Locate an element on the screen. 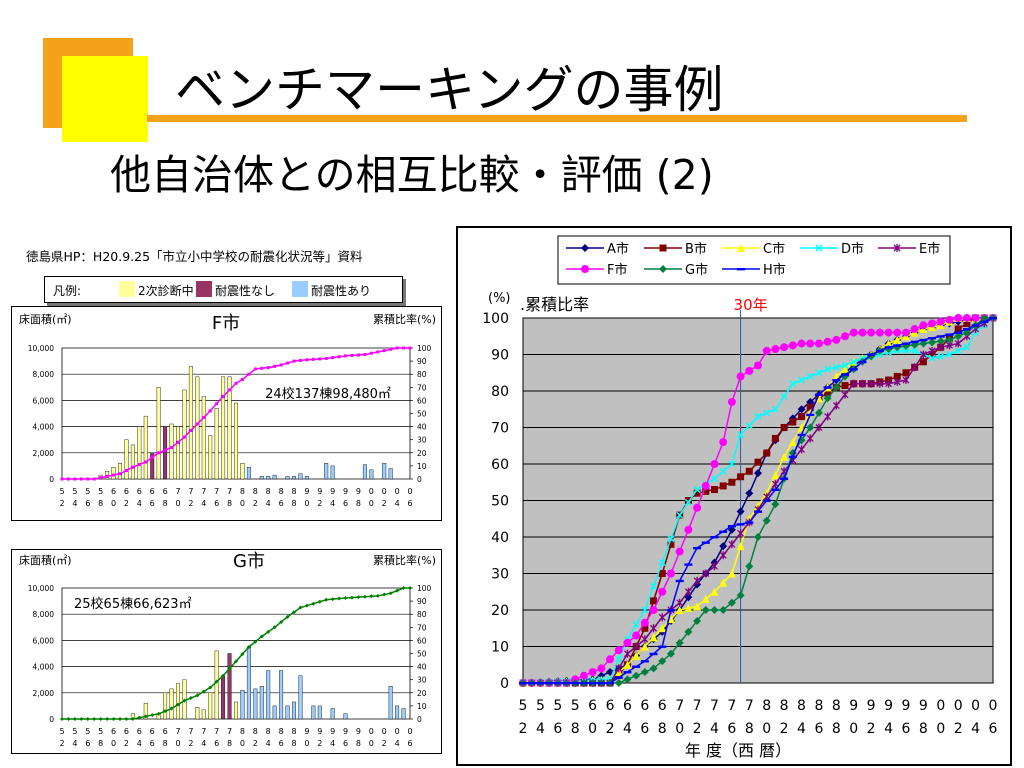  chart-f-x-tick: 2 is located at coordinates (255, 503).